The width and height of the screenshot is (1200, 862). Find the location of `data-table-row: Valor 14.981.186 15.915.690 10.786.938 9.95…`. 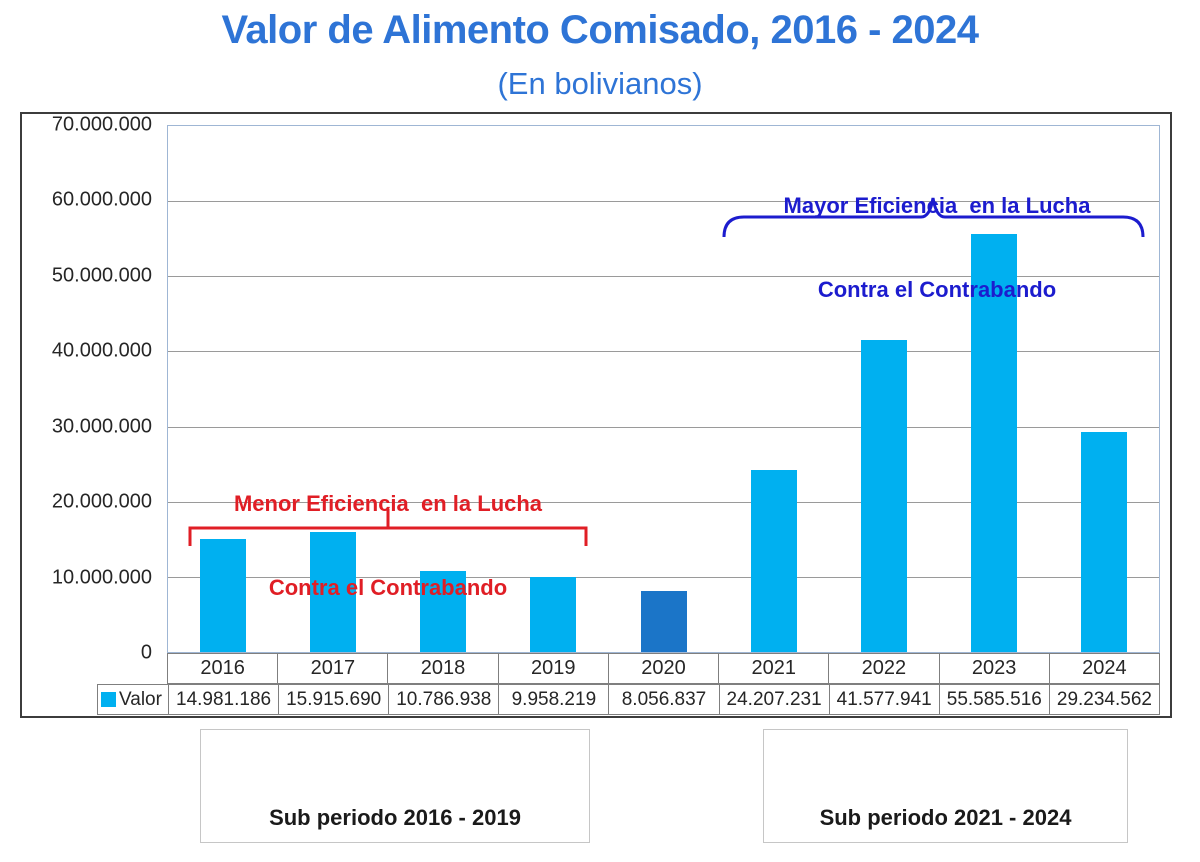

data-table-row: Valor 14.981.186 15.915.690 10.786.938 9.95… is located at coordinates (628, 699).